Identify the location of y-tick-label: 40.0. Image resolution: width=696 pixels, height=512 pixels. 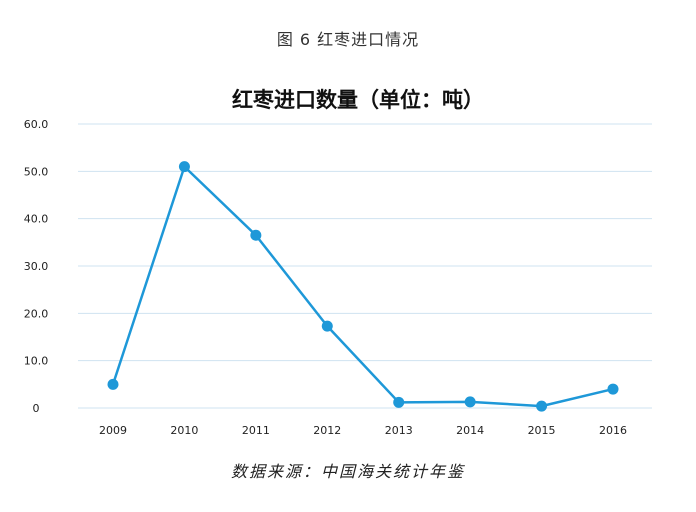
(36, 219).